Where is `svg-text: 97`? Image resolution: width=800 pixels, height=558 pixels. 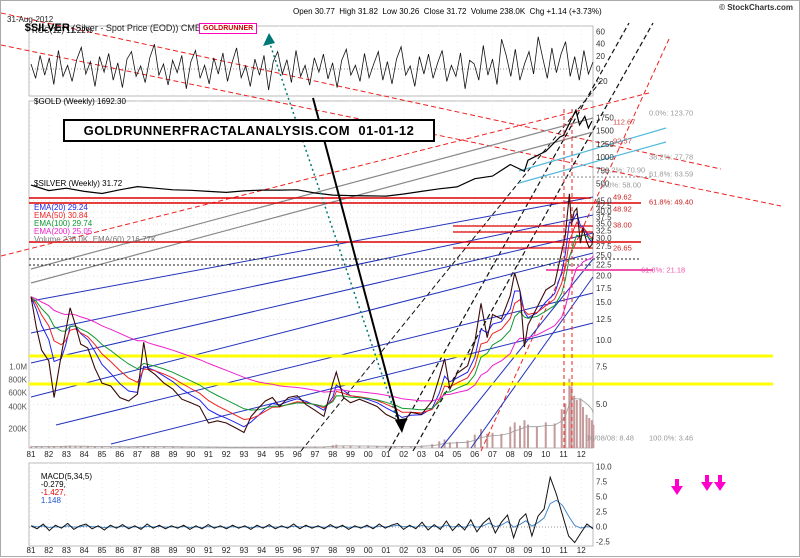 svg-text: 97 is located at coordinates (315, 454).